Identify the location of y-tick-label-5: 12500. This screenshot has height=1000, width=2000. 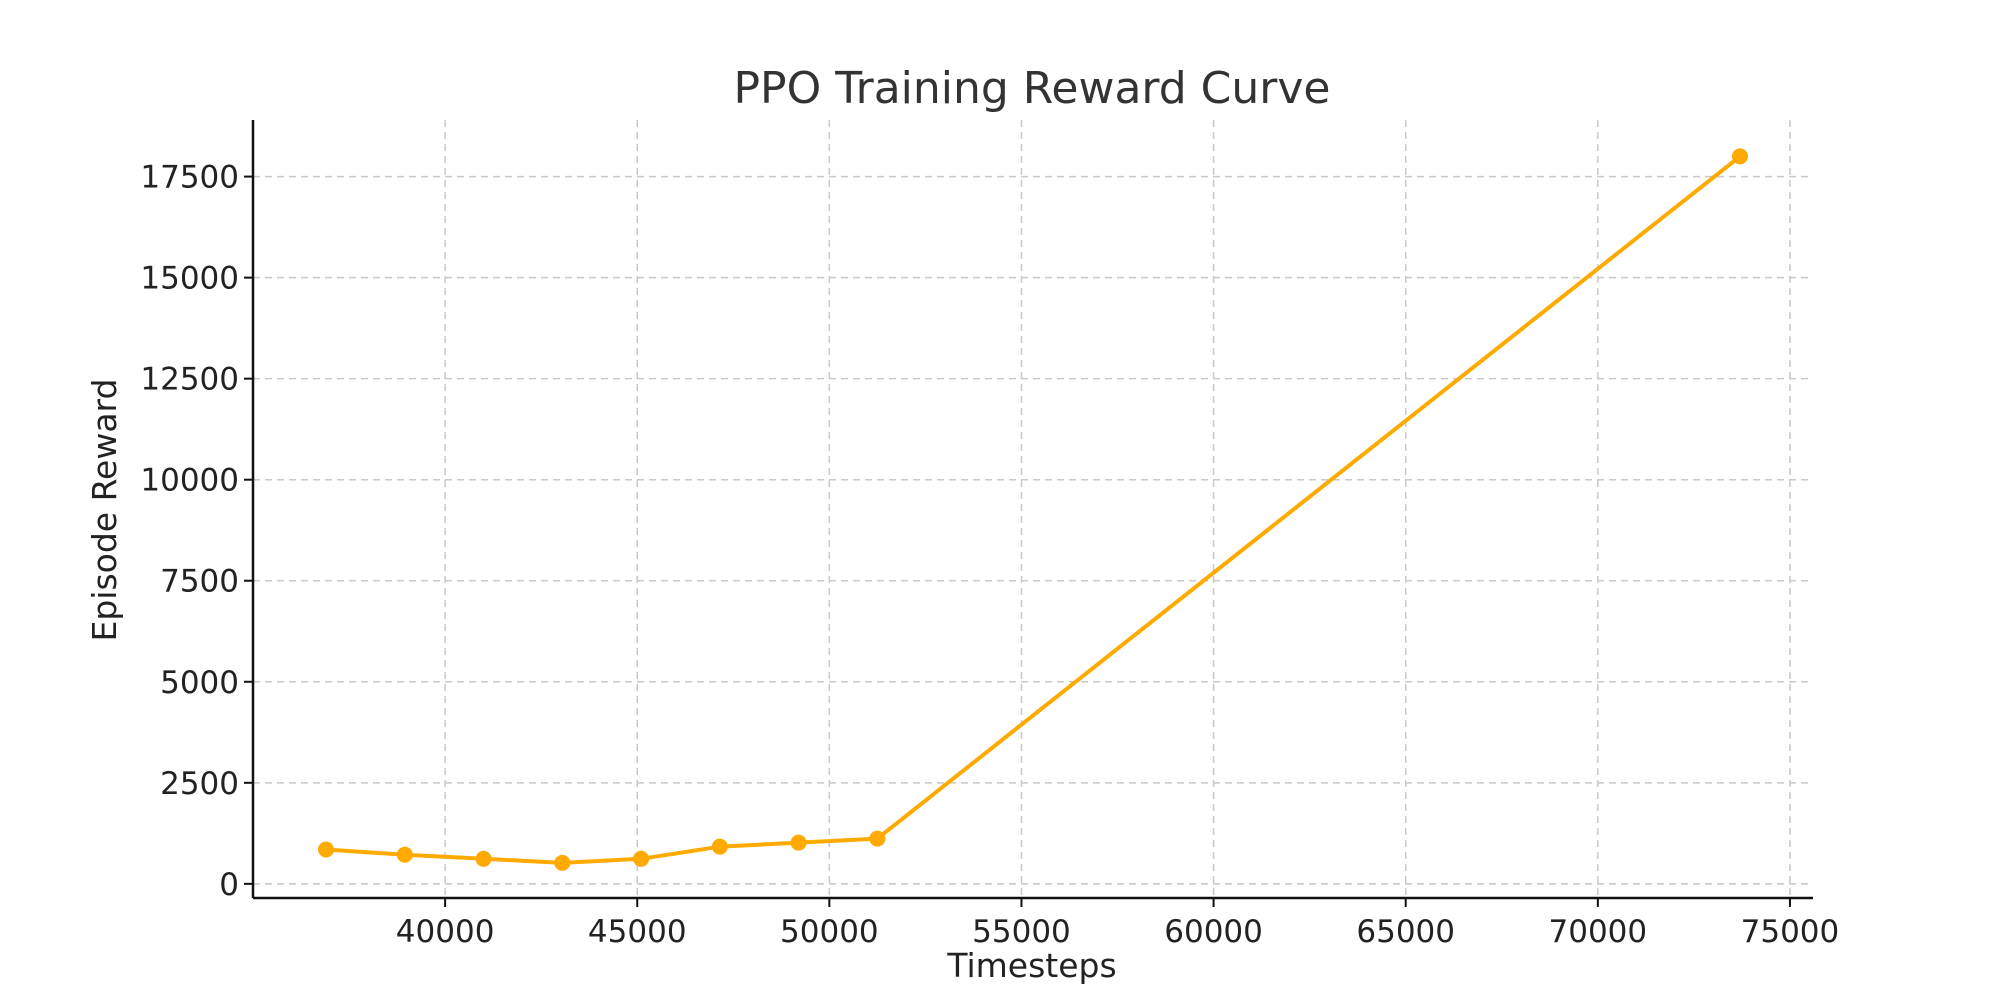
(189, 380).